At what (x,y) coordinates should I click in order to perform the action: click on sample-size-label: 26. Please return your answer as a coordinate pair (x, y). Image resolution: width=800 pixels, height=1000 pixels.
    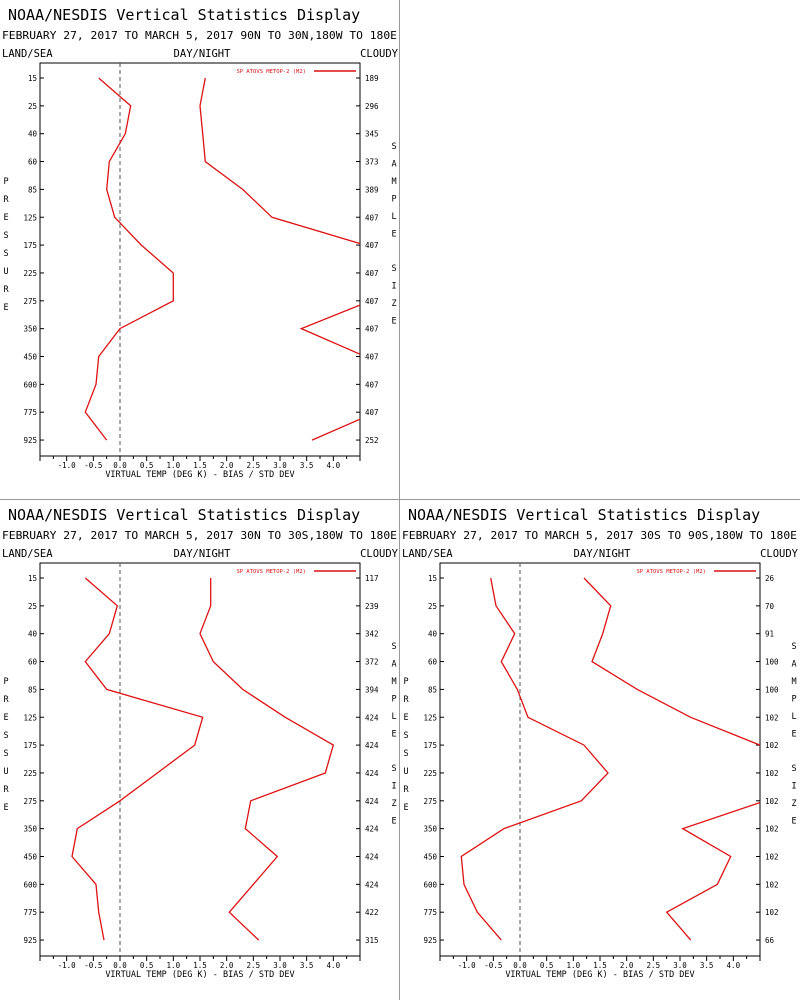
    Looking at the image, I should click on (770, 578).